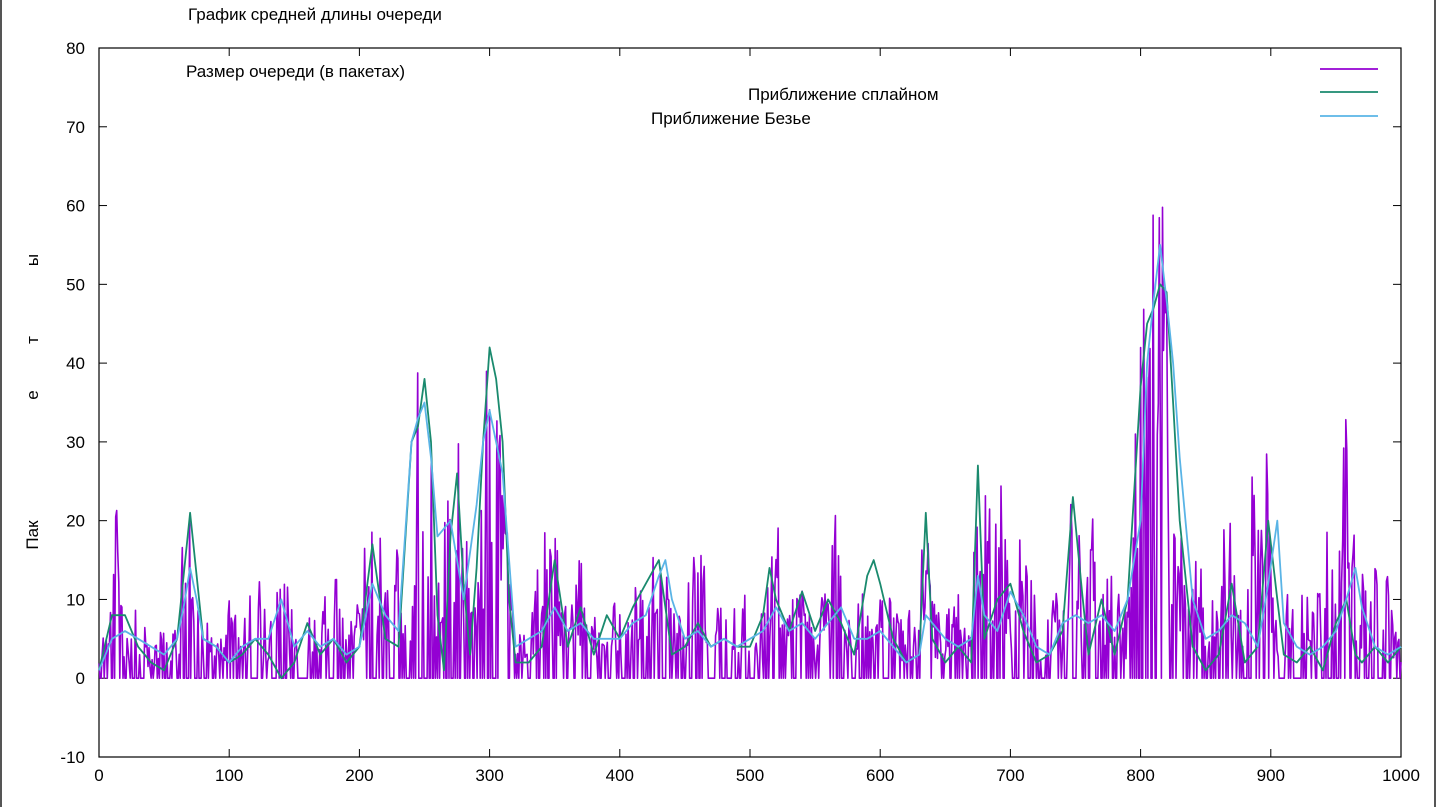 This screenshot has height=807, width=1436. What do you see at coordinates (75, 284) in the screenshot?
I see `y-tick-label: 50` at bounding box center [75, 284].